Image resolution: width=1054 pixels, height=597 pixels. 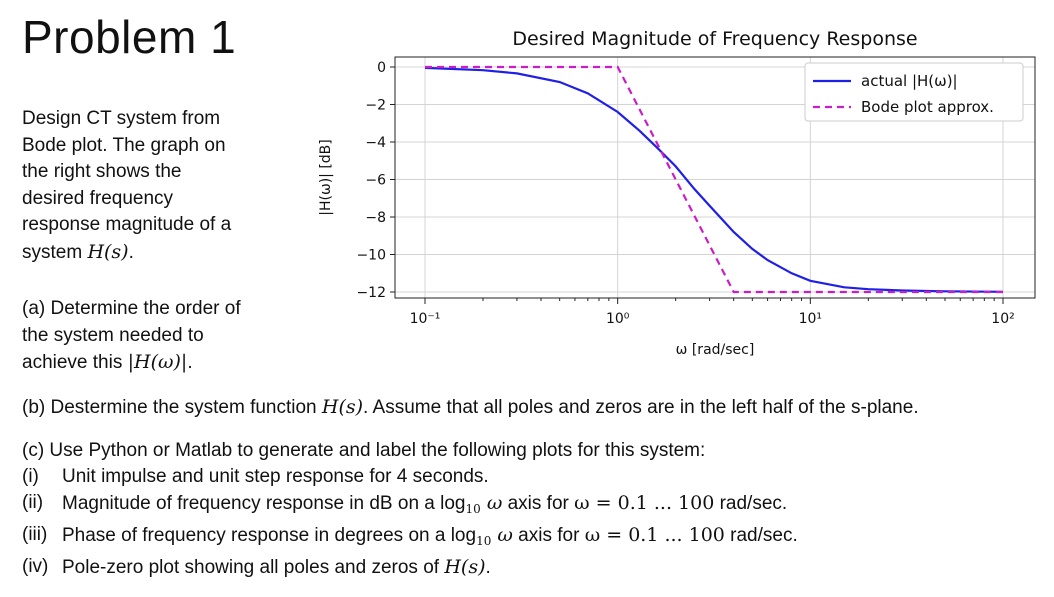 I want to click on legend-box, so click(x=914, y=92).